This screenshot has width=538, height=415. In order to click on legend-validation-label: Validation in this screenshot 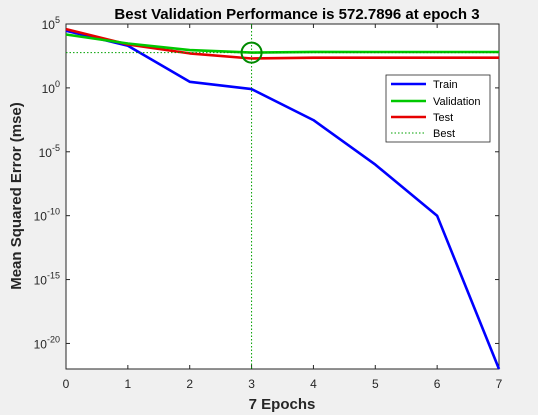, I will do `click(457, 102)`.